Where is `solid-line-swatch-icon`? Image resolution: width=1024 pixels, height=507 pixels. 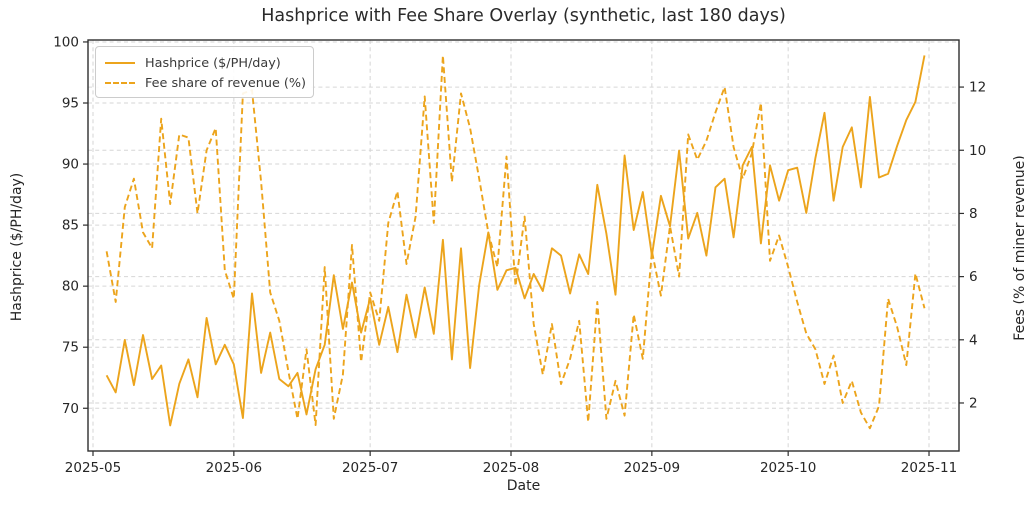
solid-line-swatch-icon is located at coordinates (120, 63).